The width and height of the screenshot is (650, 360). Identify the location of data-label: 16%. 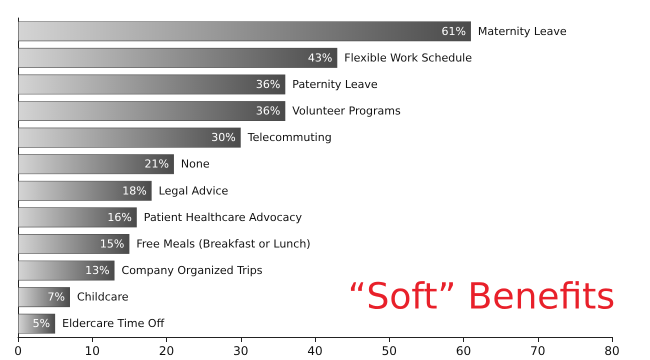
(119, 217).